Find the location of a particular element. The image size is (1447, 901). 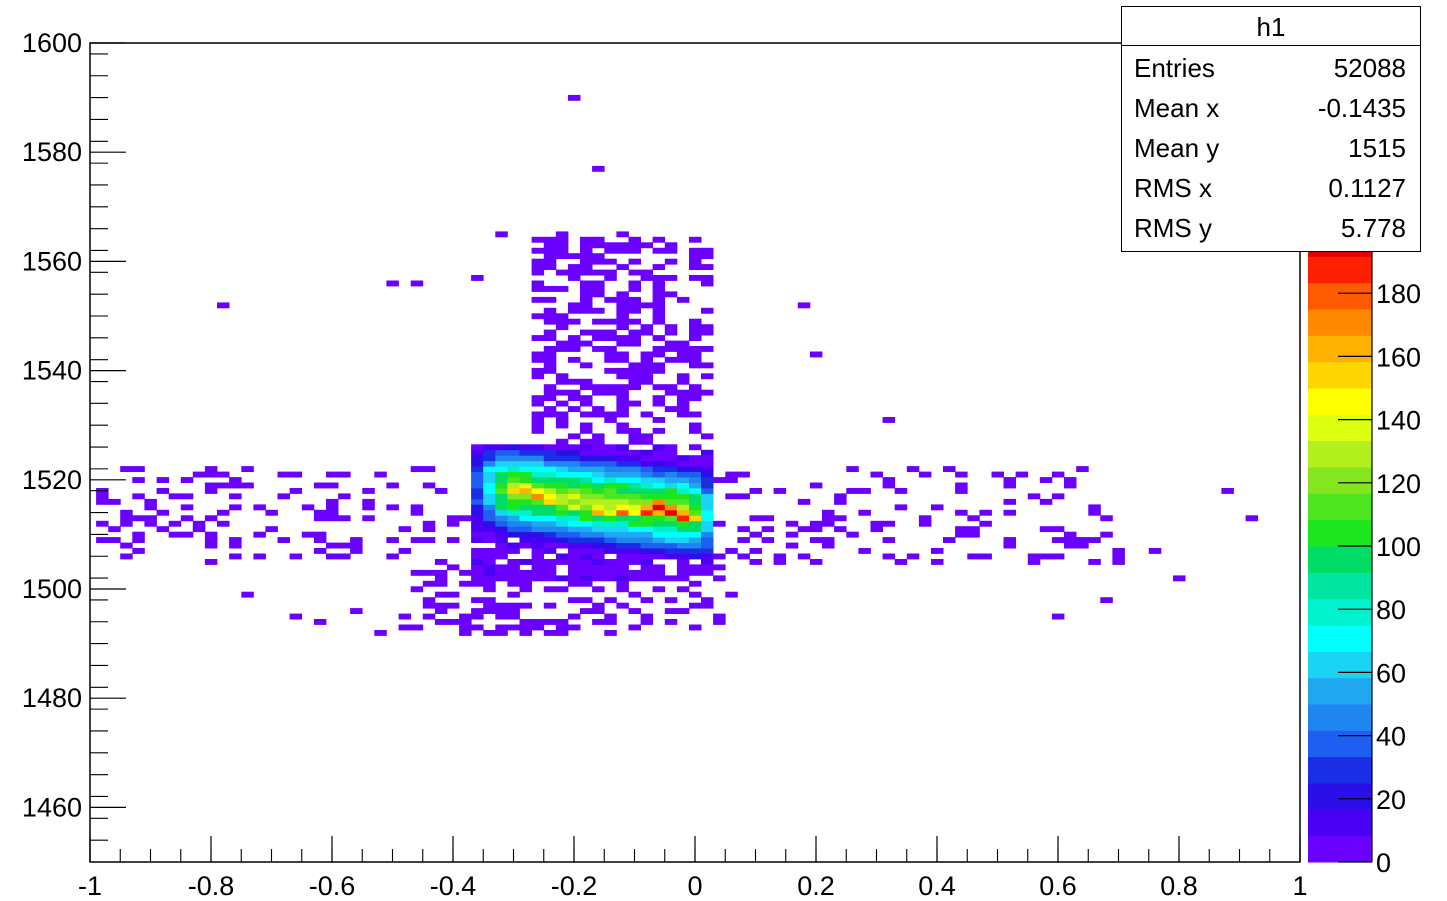

stats-label: Mean y is located at coordinates (1177, 148).